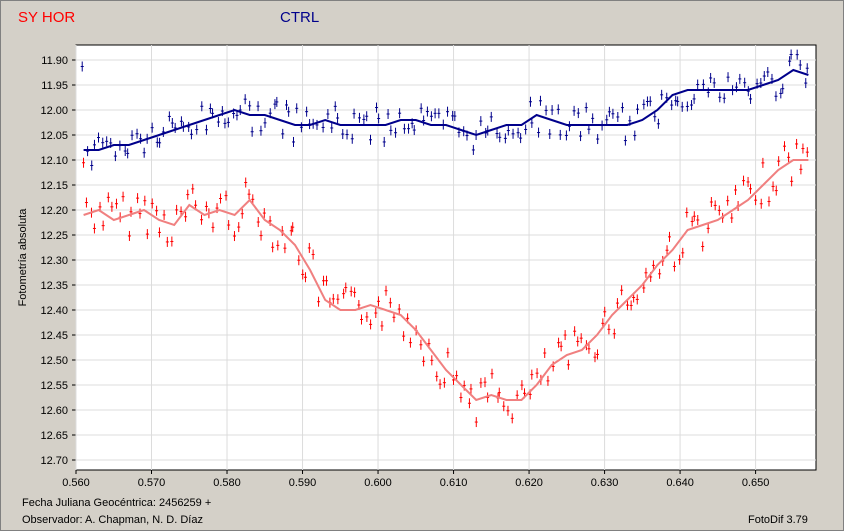  I want to click on x-tick-label: 0.570, so click(152, 483).